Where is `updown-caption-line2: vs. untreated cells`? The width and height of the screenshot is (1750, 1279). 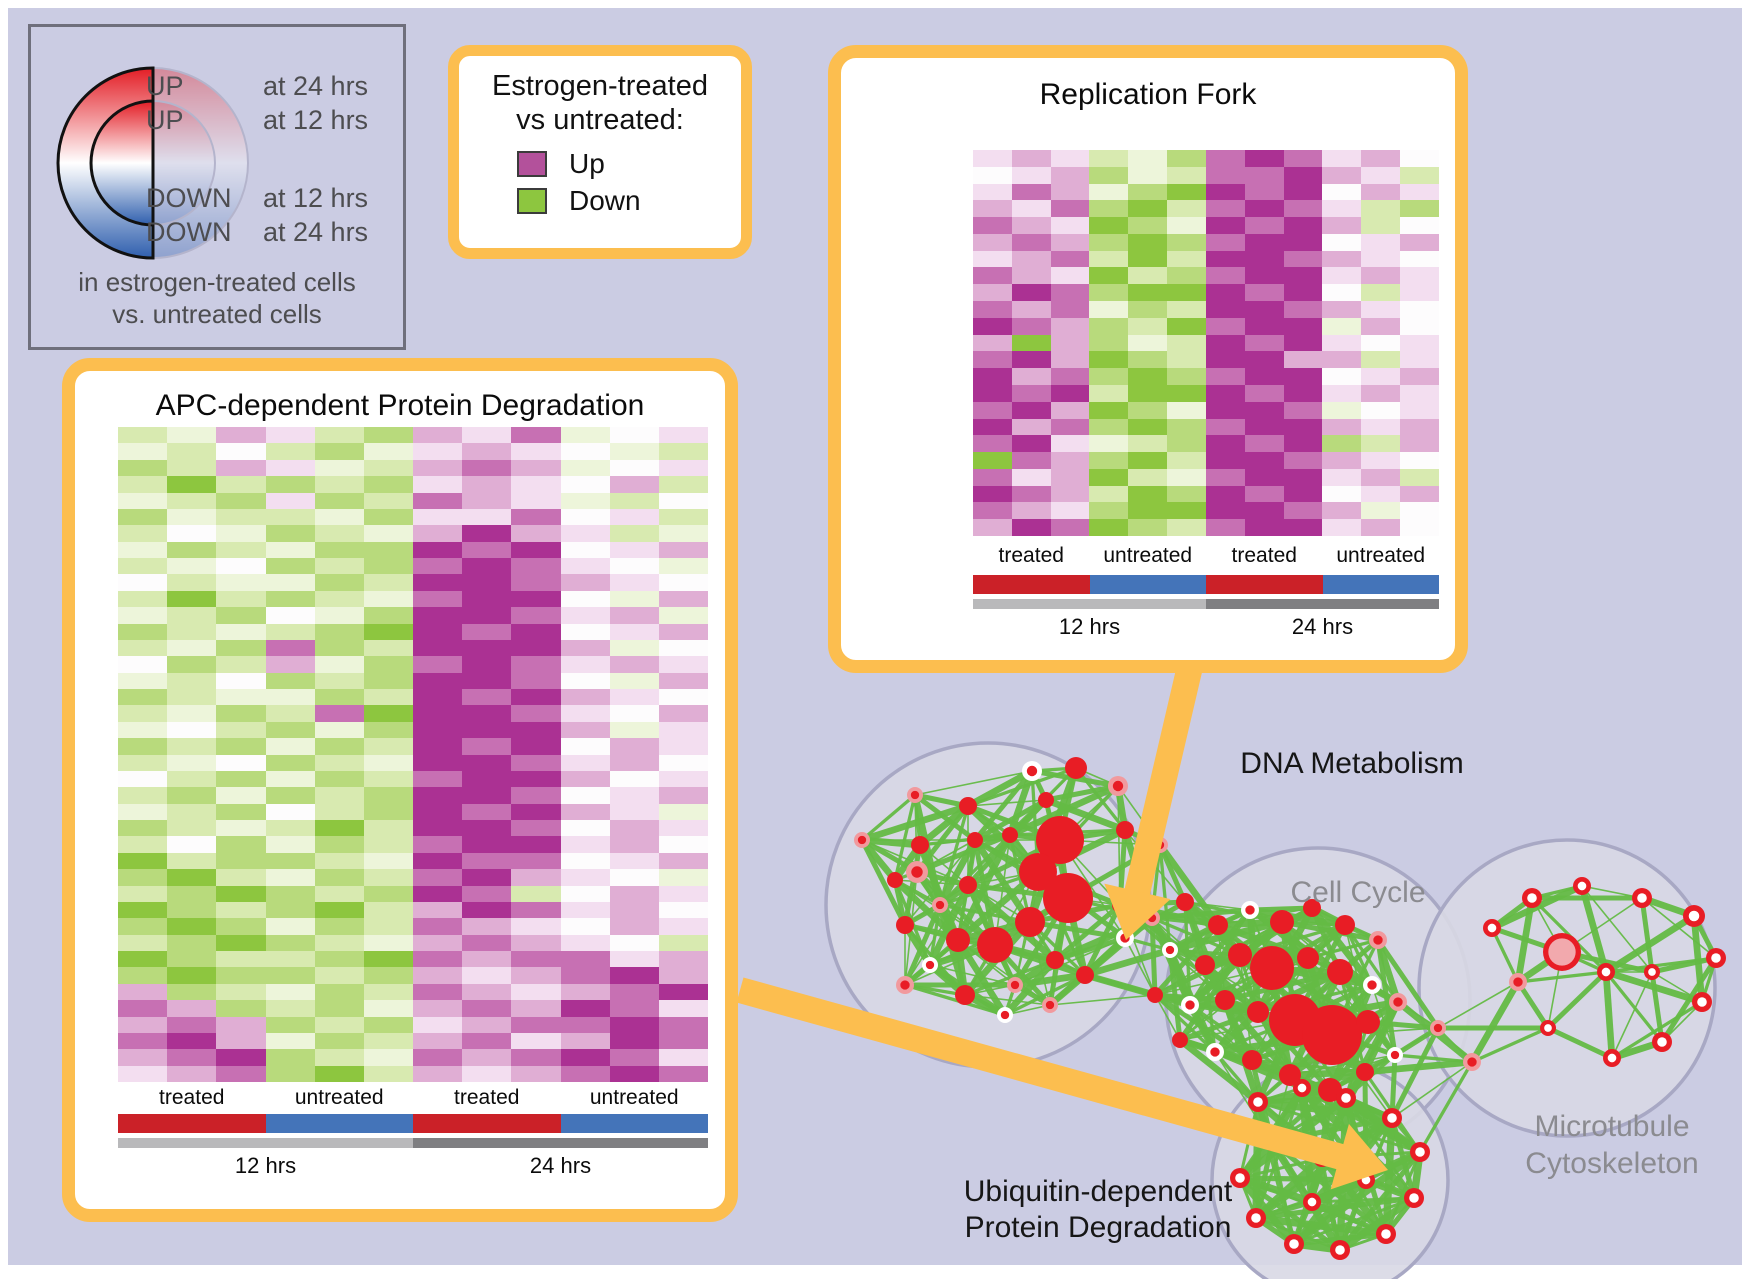 updown-caption-line2: vs. untreated cells is located at coordinates (217, 314).